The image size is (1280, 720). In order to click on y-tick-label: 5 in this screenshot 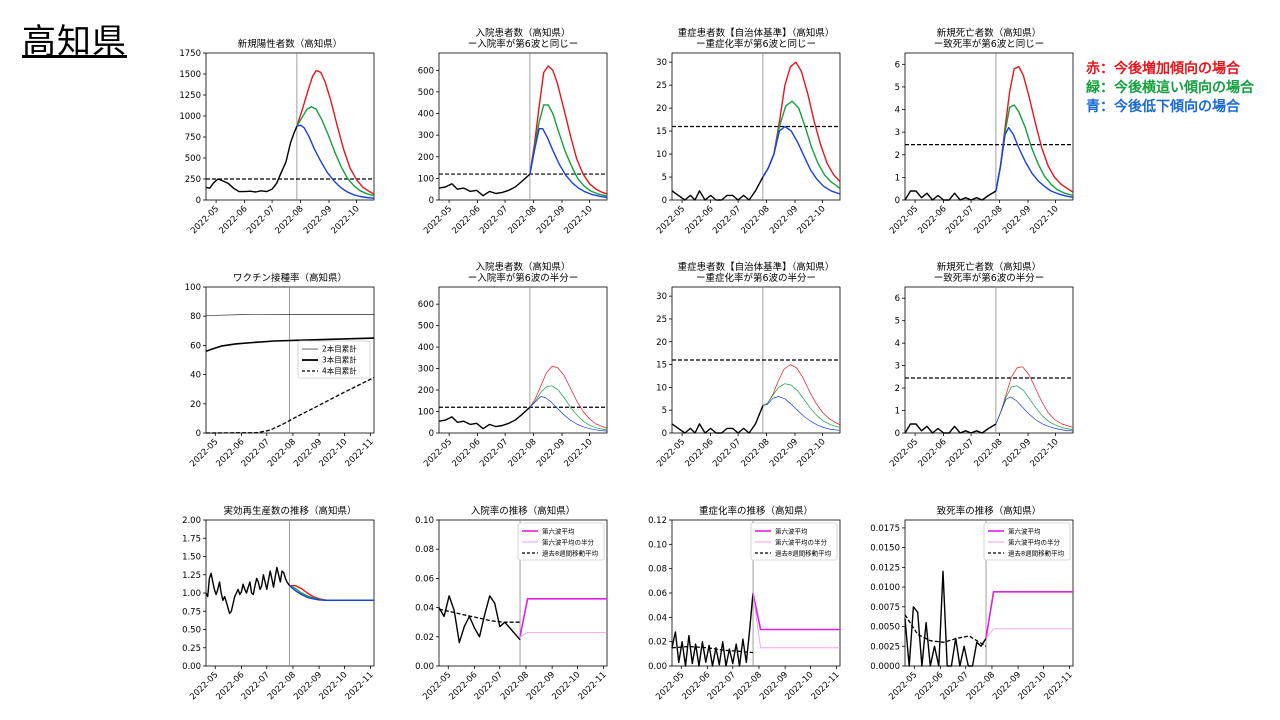, I will do `click(897, 88)`.